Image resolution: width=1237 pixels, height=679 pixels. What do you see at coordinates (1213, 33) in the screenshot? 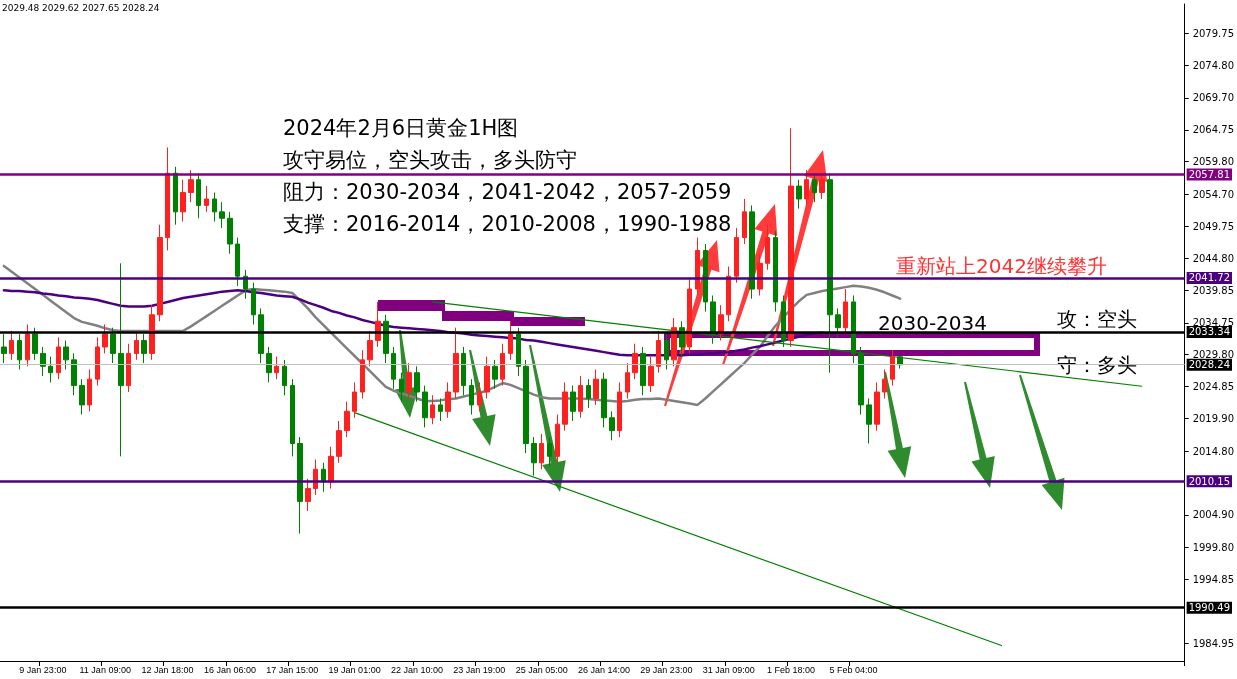
I see `y-tick-label: 2079.75` at bounding box center [1213, 33].